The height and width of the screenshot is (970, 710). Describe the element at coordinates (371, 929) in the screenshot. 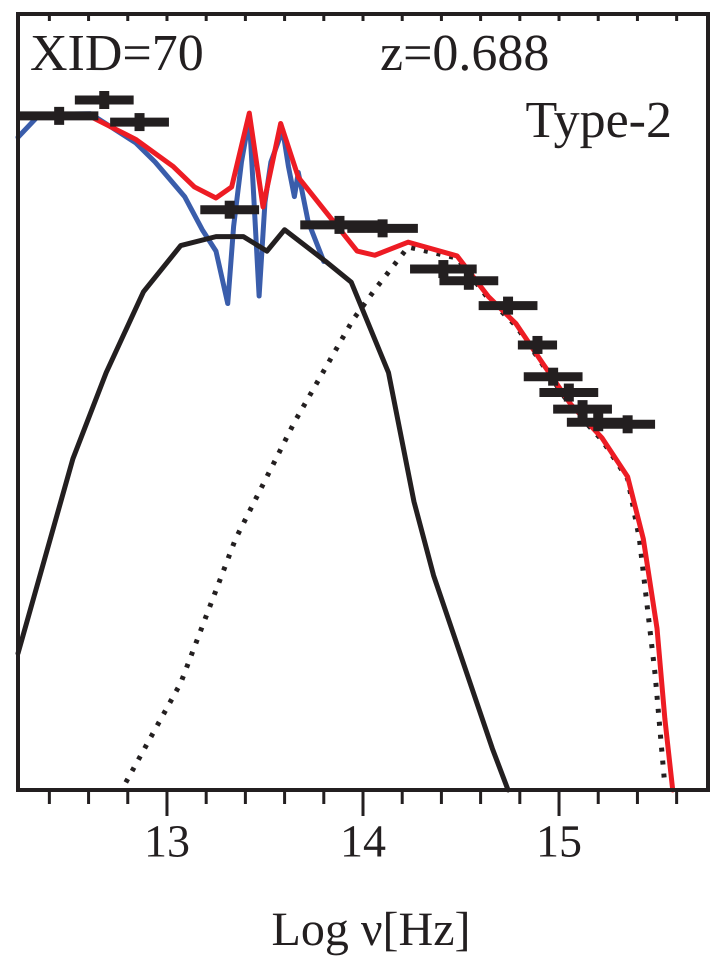

I see `x-axis-title: Log ν[Hz]` at that location.